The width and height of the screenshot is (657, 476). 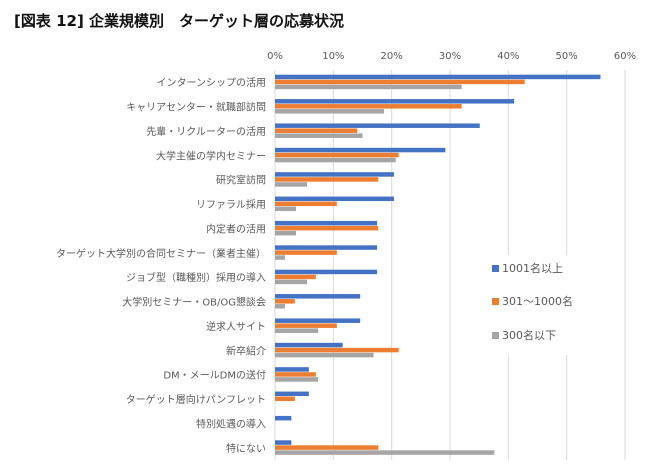 I want to click on legend-label: 300名以下, so click(x=529, y=335).